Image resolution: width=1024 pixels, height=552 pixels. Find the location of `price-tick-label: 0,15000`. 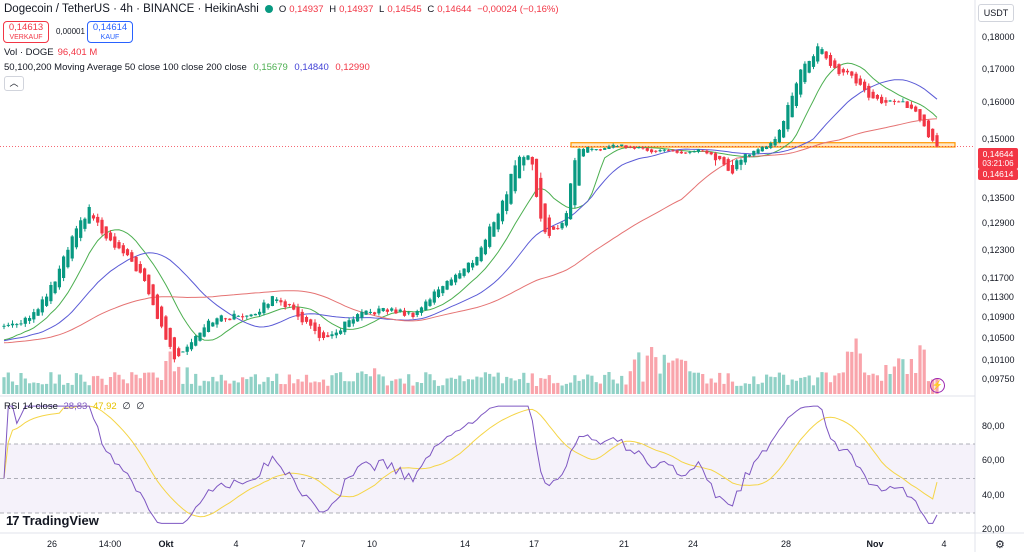

price-tick-label: 0,15000 is located at coordinates (998, 139).